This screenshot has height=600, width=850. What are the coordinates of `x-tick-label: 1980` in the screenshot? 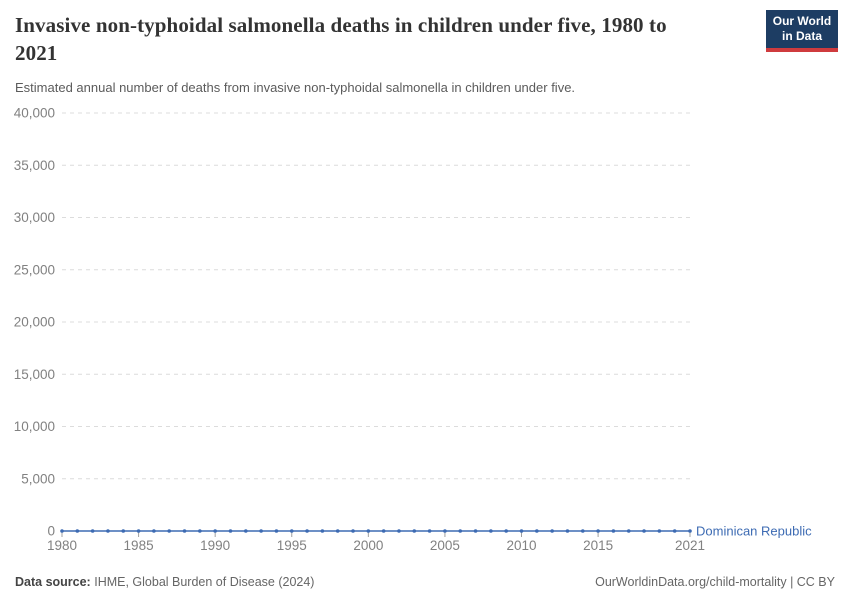 It's located at (62, 545).